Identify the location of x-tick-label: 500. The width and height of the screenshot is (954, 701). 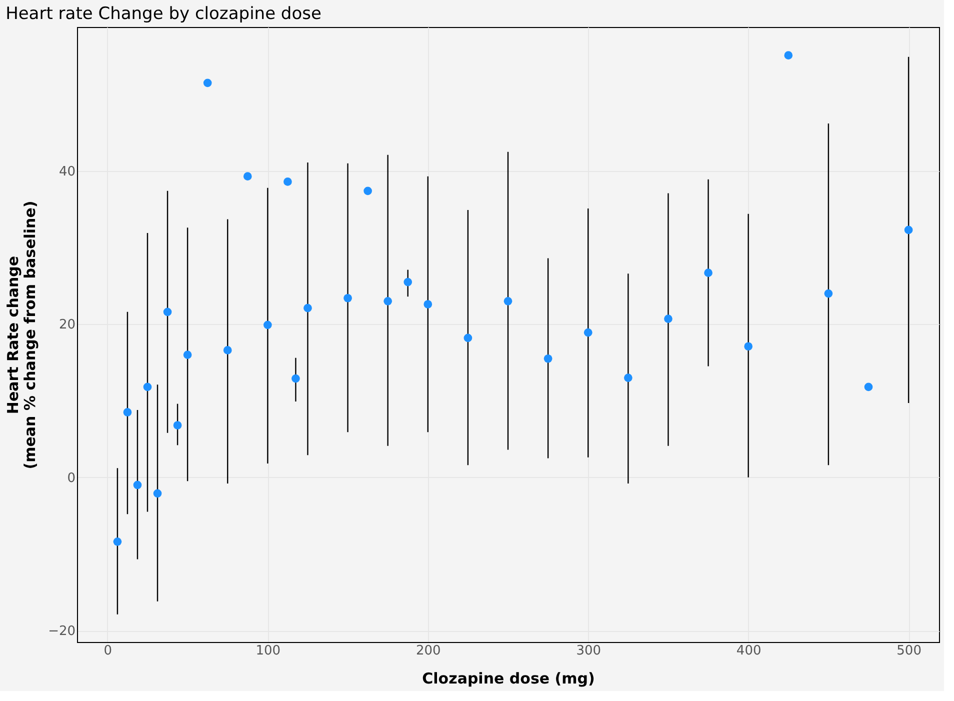
(909, 651).